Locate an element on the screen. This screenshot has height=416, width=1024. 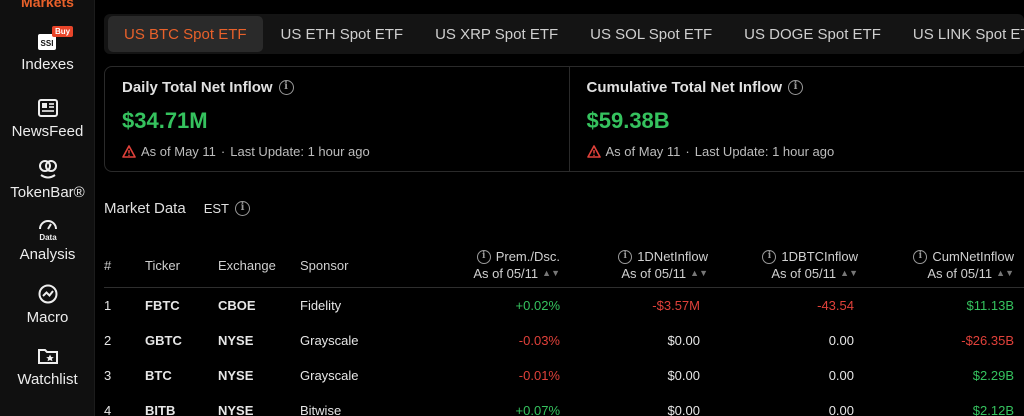
cell-number: 1 is located at coordinates (108, 305).